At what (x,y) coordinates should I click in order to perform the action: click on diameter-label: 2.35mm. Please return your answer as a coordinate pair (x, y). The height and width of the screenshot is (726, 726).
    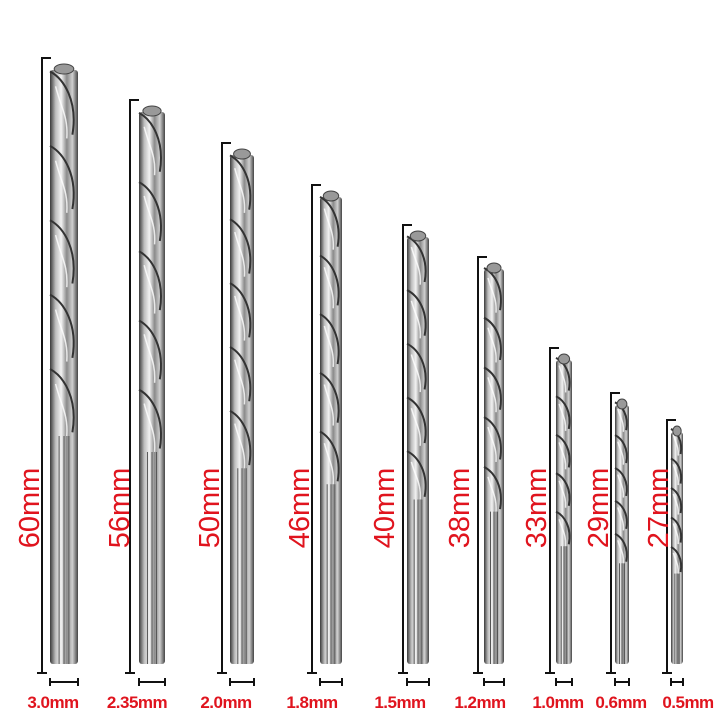
    Looking at the image, I should click on (137, 702).